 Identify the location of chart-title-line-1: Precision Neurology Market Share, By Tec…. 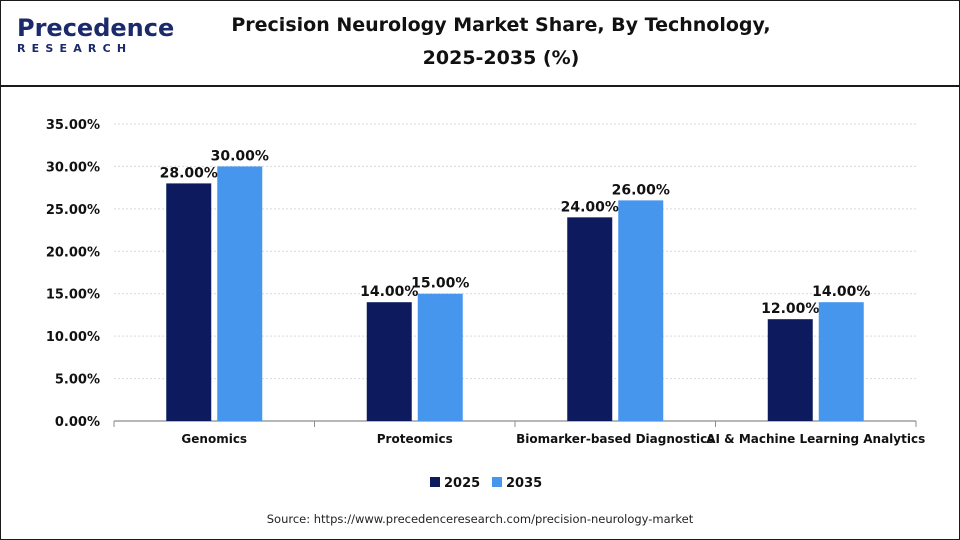
(501, 25).